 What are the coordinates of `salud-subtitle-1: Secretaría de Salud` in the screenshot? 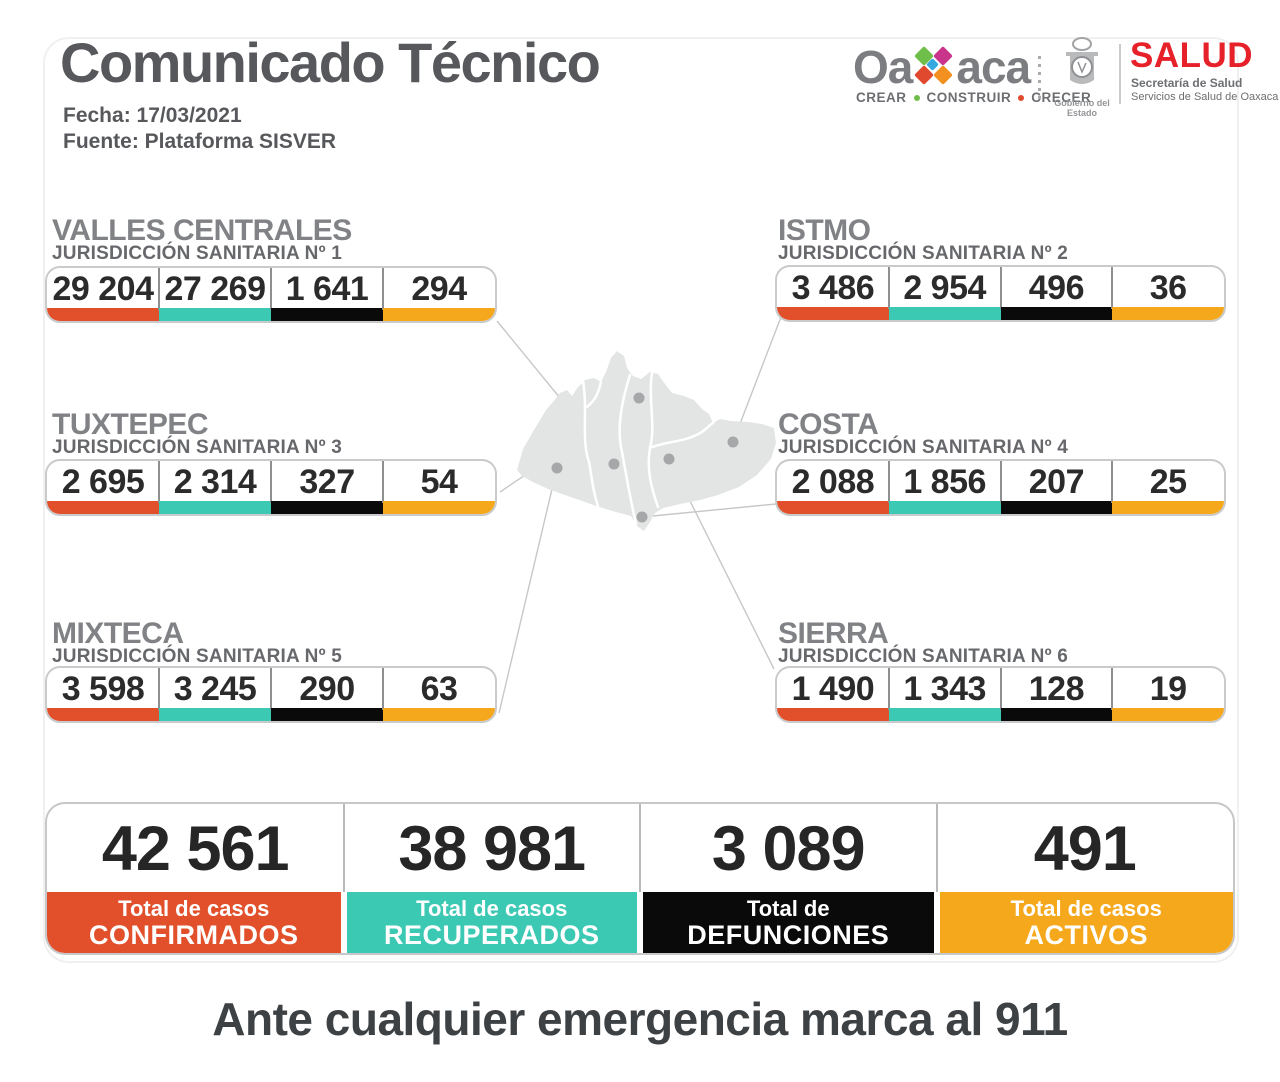 It's located at (1187, 83).